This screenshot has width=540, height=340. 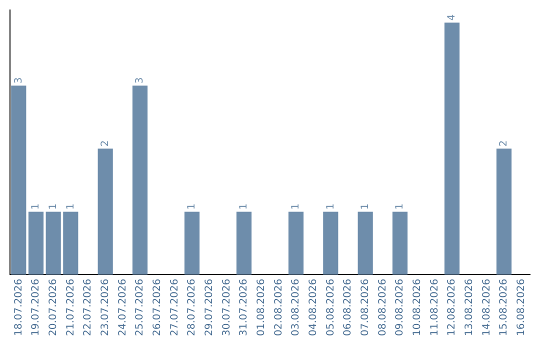 I want to click on x-tick-label: 04.08.2026, so click(x=313, y=307).